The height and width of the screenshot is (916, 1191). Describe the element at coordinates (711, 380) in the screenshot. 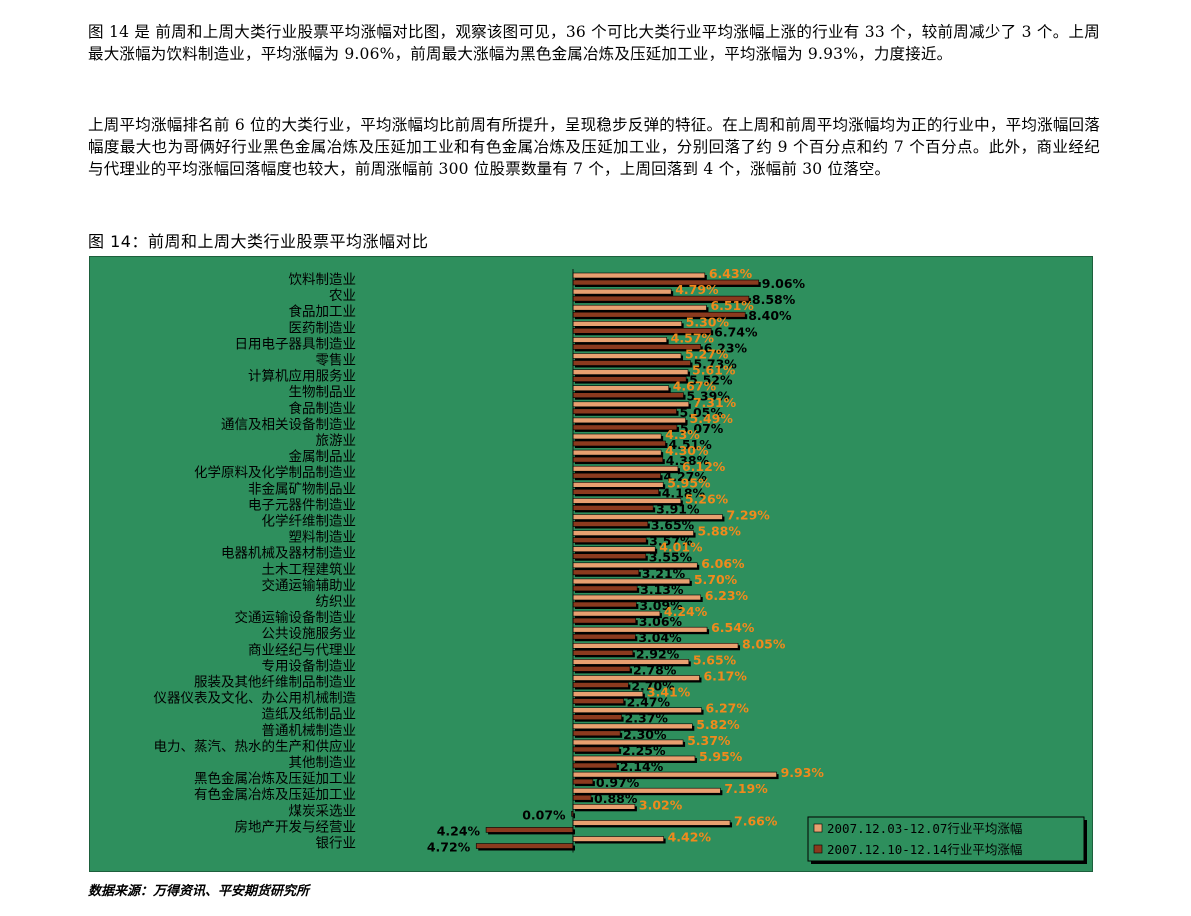

I see `data-label-last-week: 5.52%` at that location.